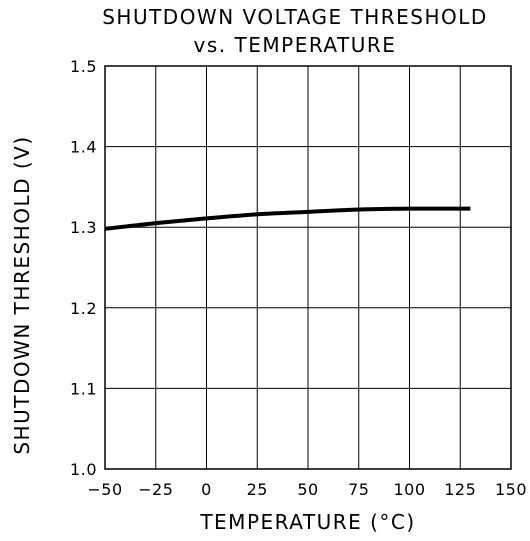 The height and width of the screenshot is (541, 530). What do you see at coordinates (460, 489) in the screenshot?
I see `x-tick-label: 125` at bounding box center [460, 489].